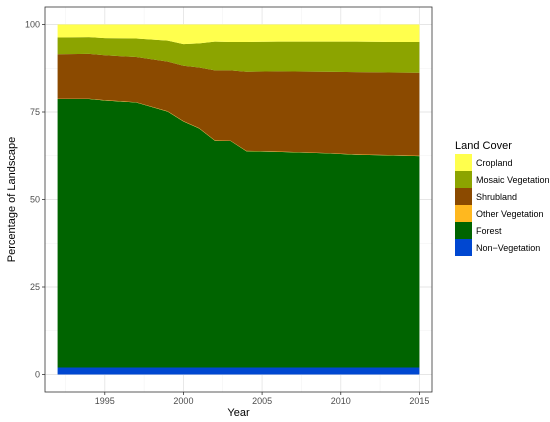 The width and height of the screenshot is (550, 422). What do you see at coordinates (37, 375) in the screenshot?
I see `y-tick-label: 0` at bounding box center [37, 375].